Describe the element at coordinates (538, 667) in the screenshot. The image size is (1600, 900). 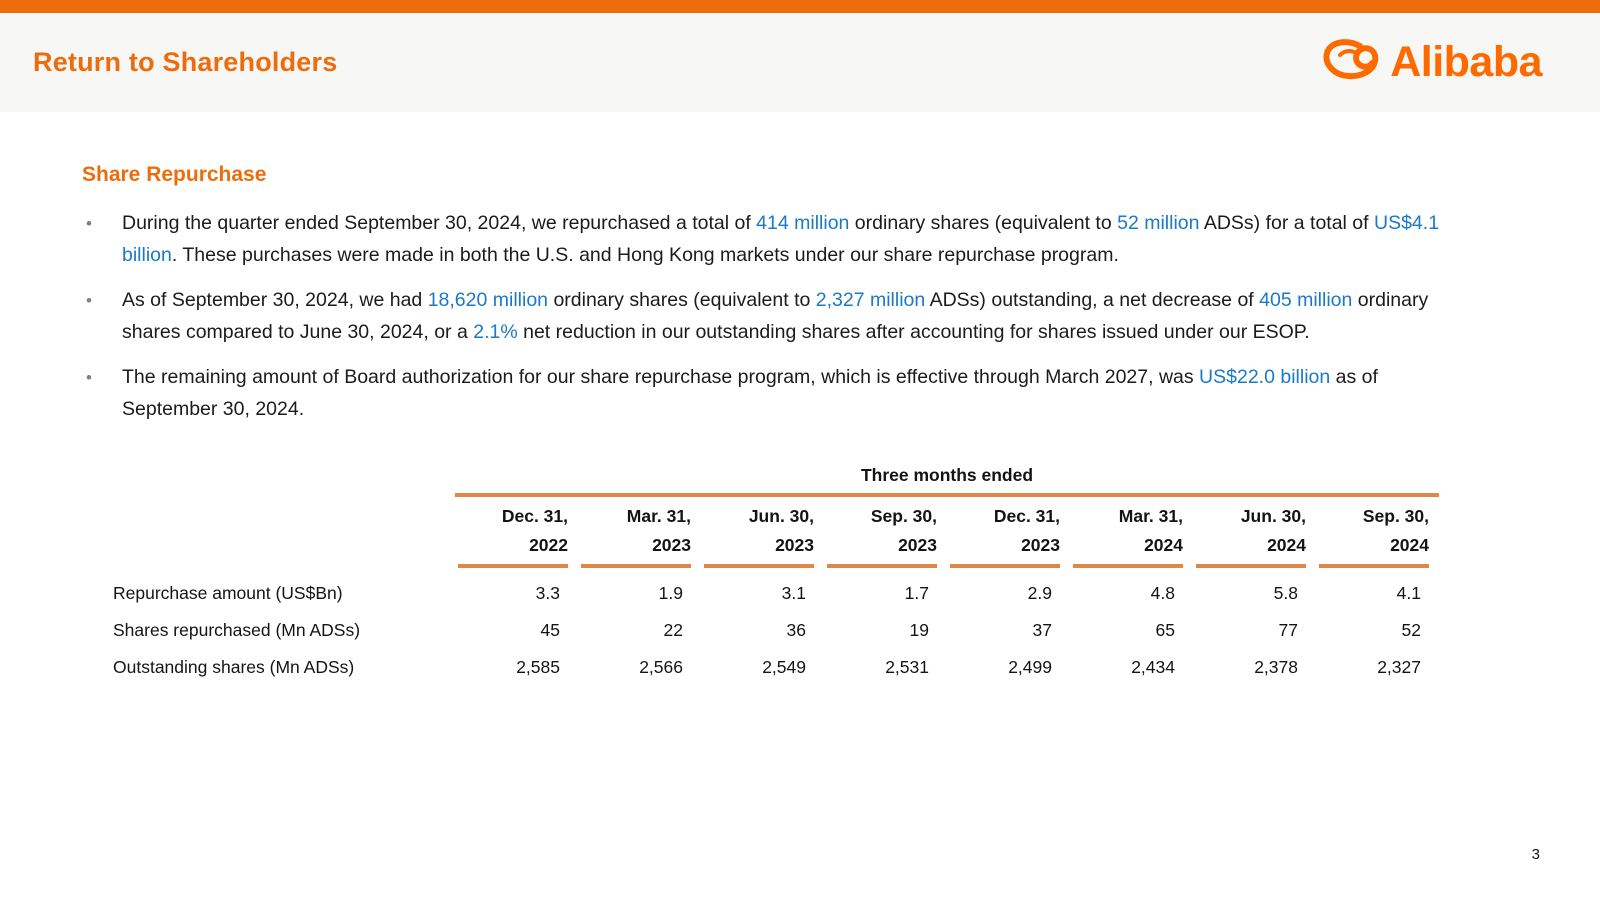
I see `table-value: 2,585` at that location.